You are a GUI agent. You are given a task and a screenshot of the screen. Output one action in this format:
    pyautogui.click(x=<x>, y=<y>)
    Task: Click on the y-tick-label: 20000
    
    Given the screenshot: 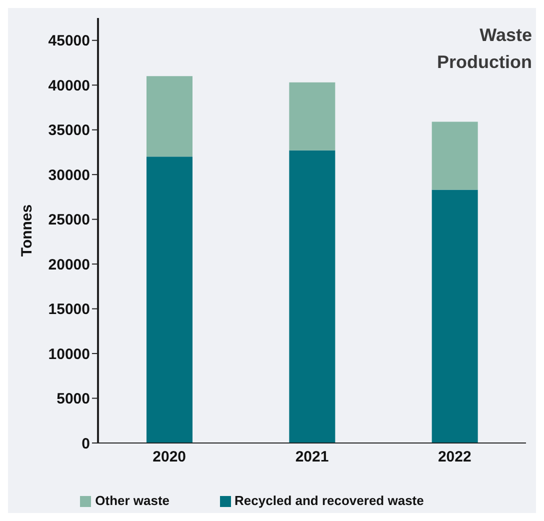 What is the action you would take?
    pyautogui.click(x=69, y=265)
    